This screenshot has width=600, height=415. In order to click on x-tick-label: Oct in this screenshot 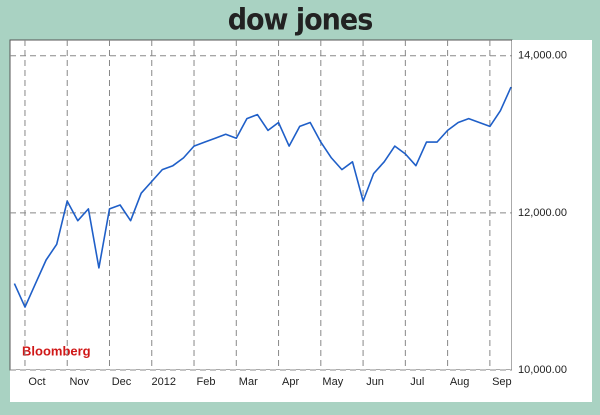, I will do `click(36, 382)`.